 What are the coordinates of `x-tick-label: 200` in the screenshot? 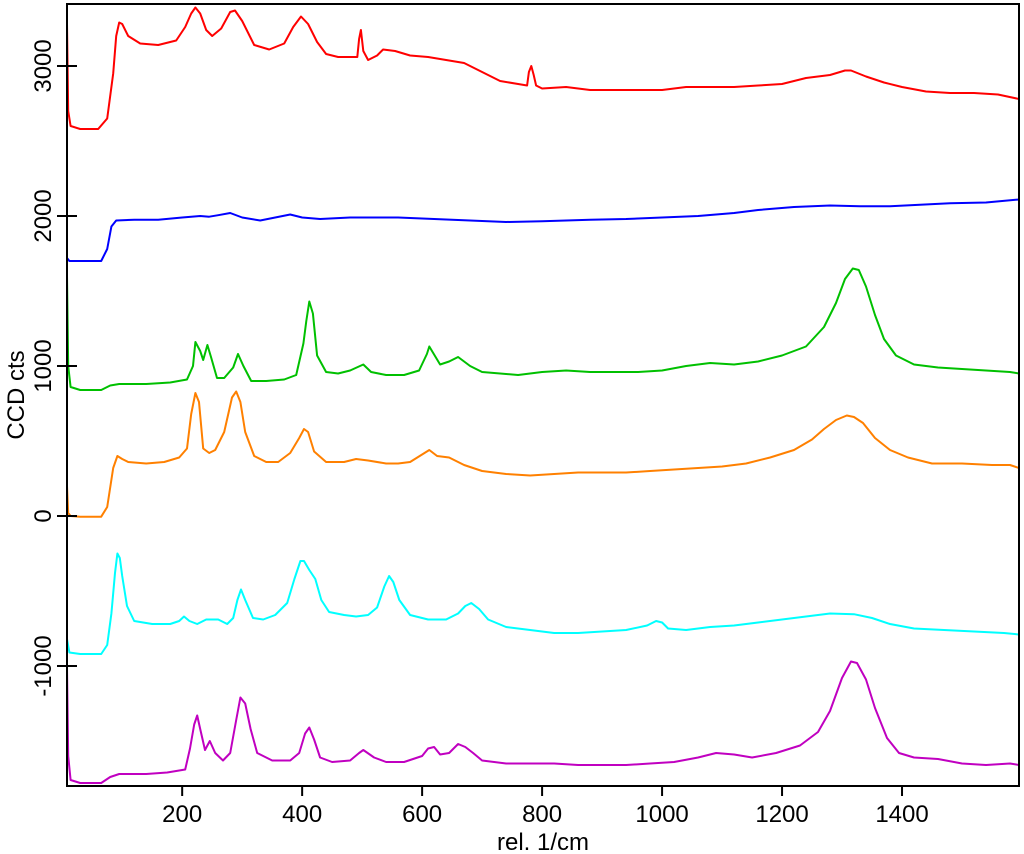 It's located at (182, 814).